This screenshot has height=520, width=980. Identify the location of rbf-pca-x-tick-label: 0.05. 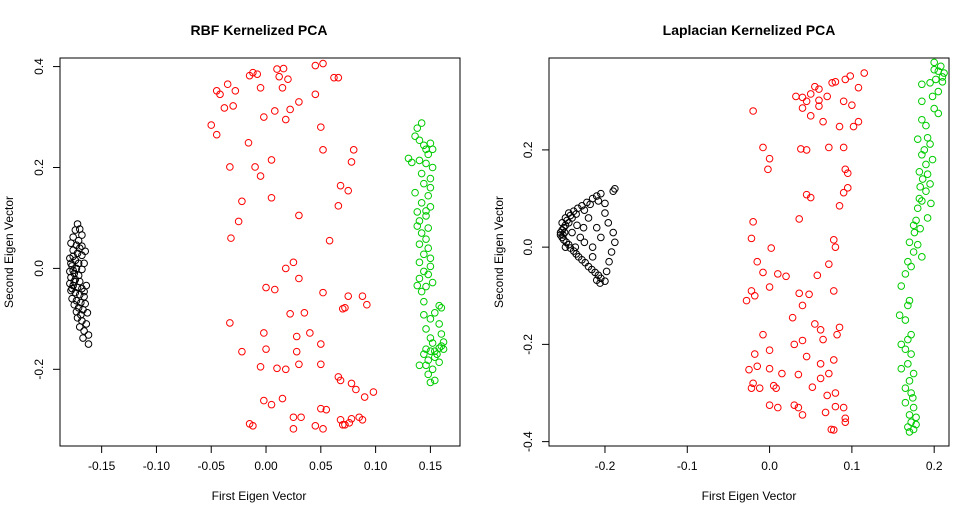
(321, 466).